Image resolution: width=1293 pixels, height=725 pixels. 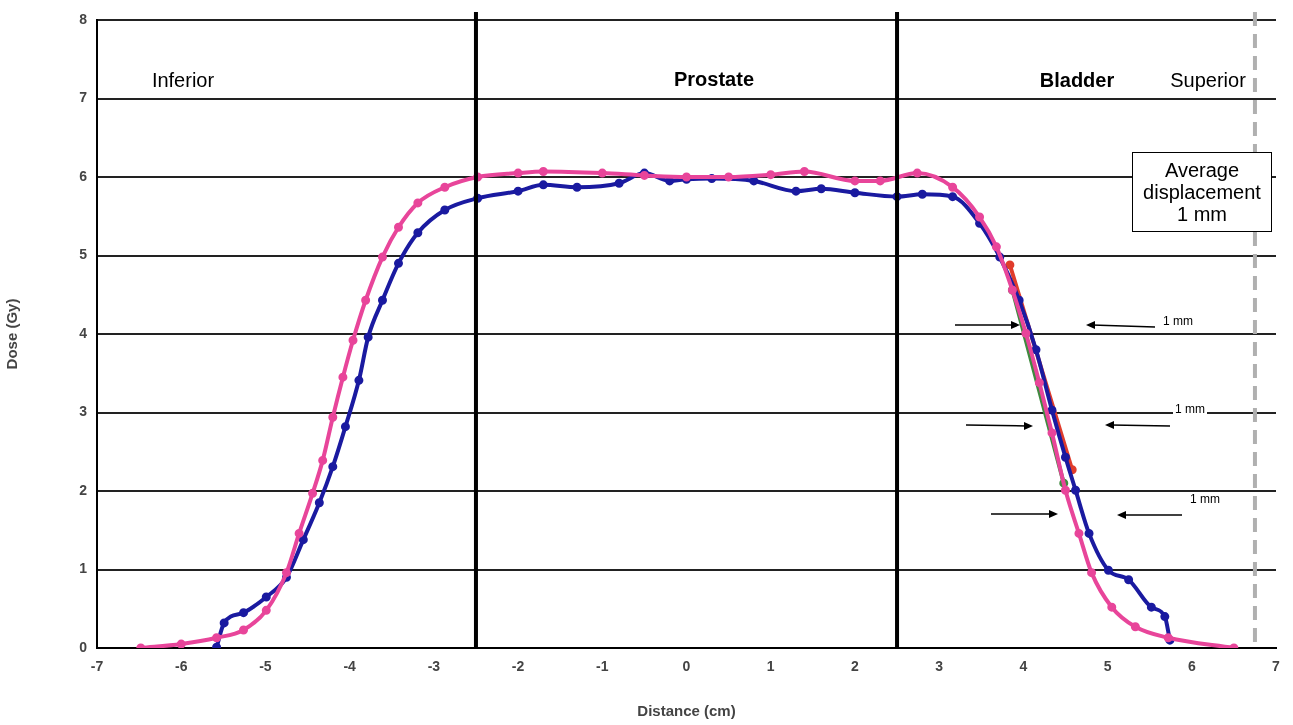 I want to click on y-tick-label: 3, so click(x=83, y=411).